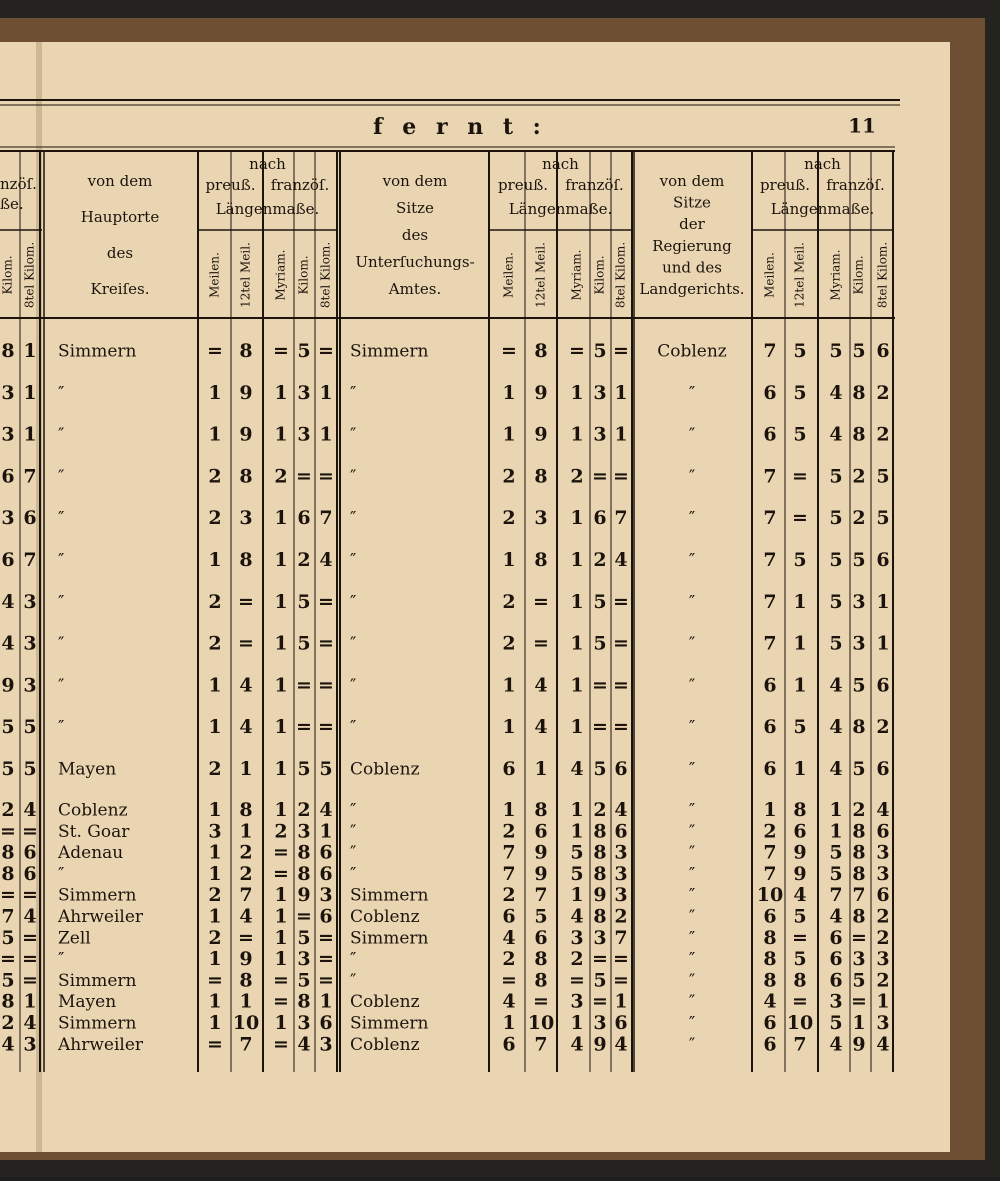  I want to click on measure-label: Längenmaße., so click(823, 209).